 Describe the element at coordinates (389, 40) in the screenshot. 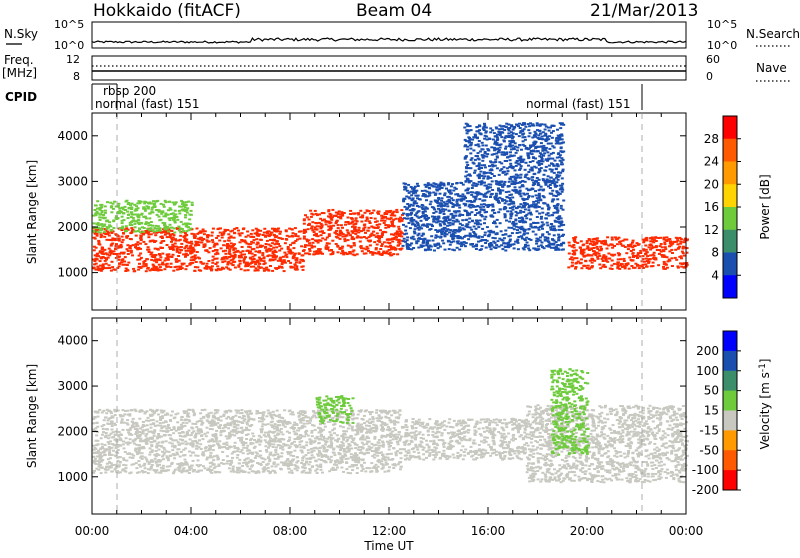

I see `noise-sky-trace` at that location.